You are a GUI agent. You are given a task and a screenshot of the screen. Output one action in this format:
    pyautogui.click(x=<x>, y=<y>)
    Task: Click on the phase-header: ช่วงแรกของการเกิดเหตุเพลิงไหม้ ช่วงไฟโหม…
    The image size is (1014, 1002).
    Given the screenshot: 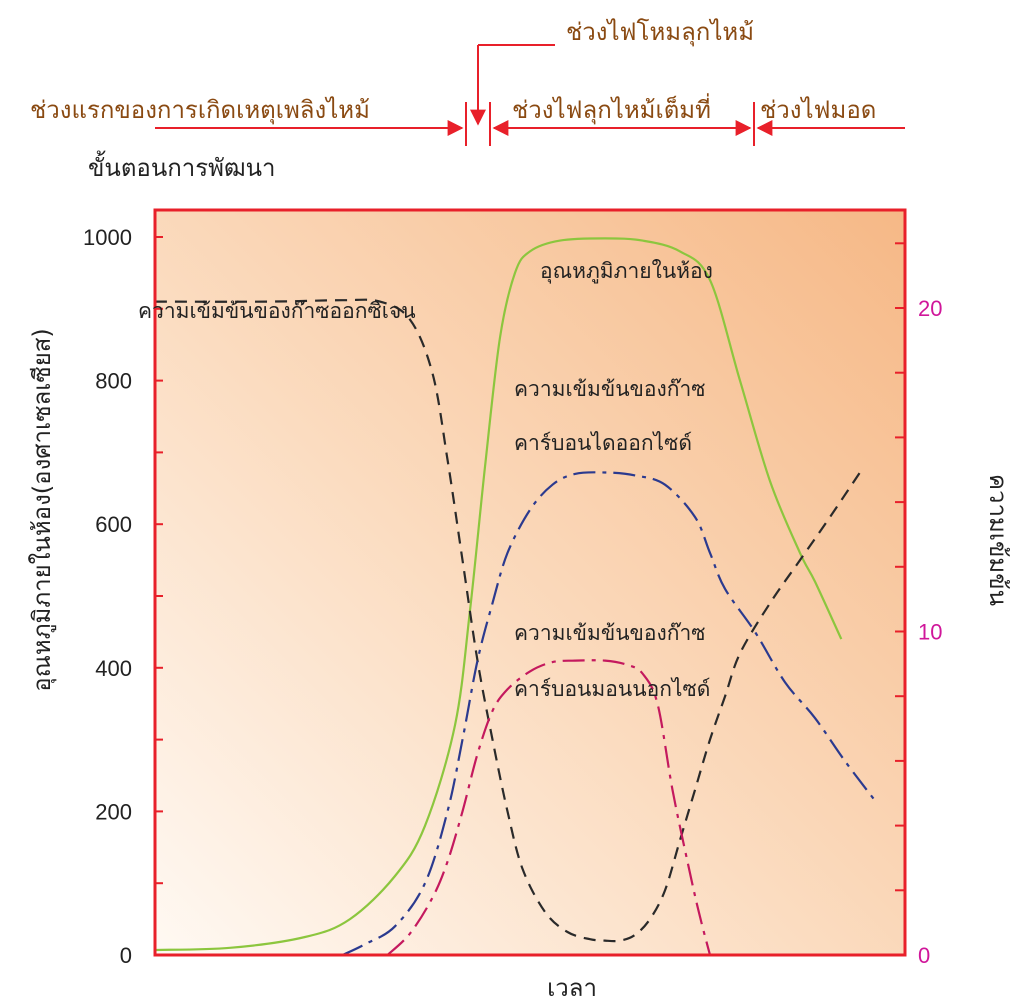 What is the action you would take?
    pyautogui.click(x=467, y=100)
    